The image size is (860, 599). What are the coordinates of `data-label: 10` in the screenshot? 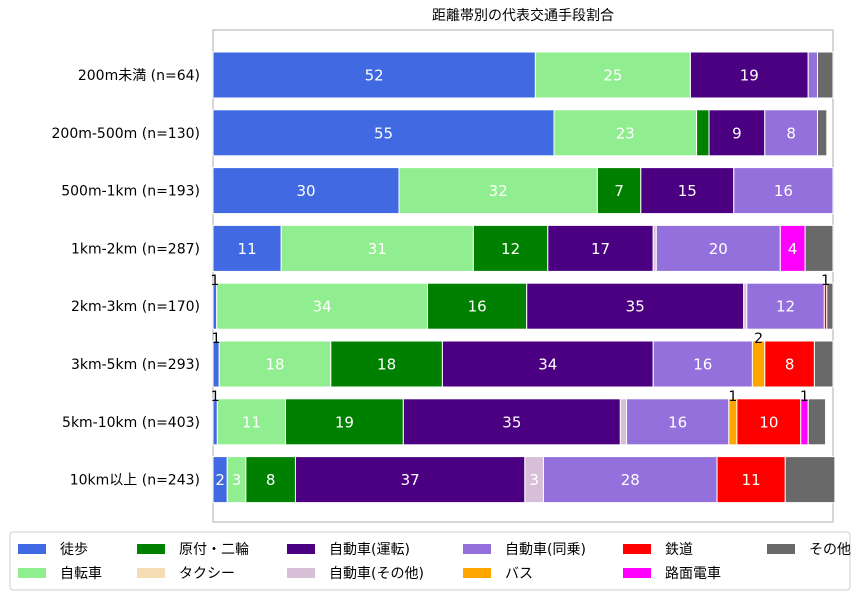 It's located at (768, 422).